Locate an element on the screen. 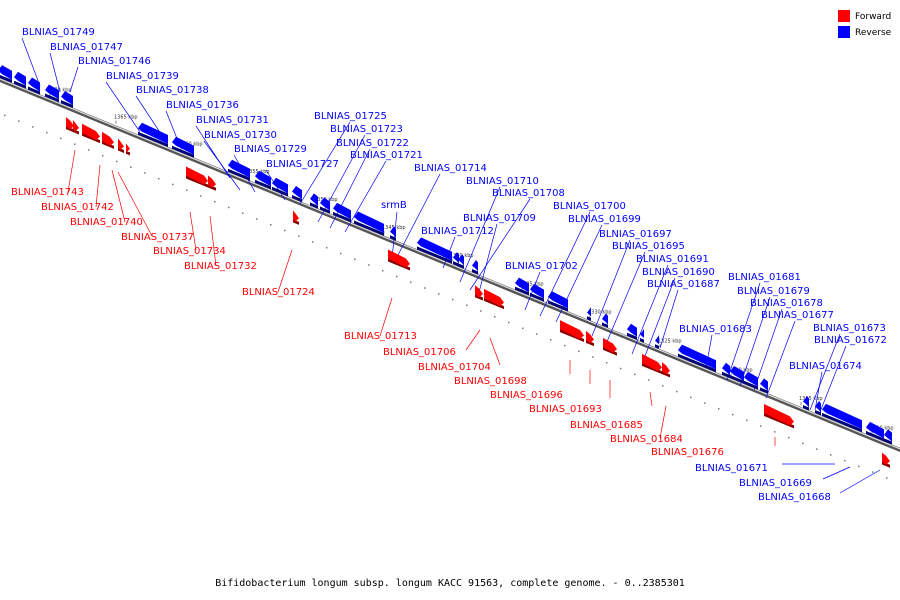 Image resolution: width=900 pixels, height=600 pixels. reverse-gene-label: BLNIAS_01681 is located at coordinates (764, 277).